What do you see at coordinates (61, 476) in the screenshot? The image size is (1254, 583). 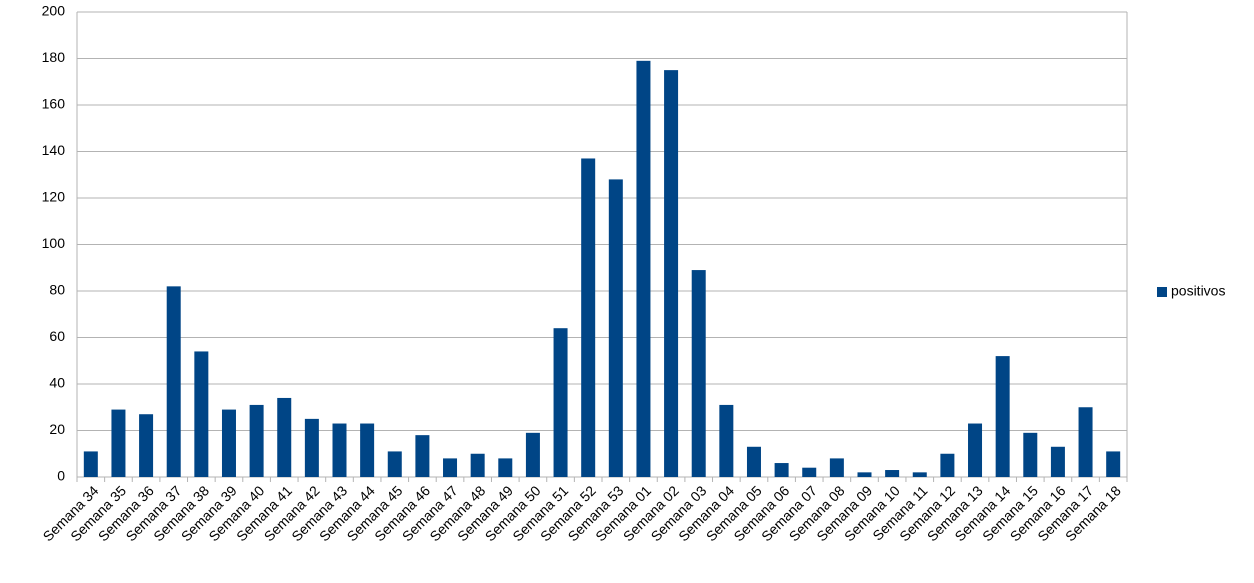 I see `y-tick-label: 0` at bounding box center [61, 476].